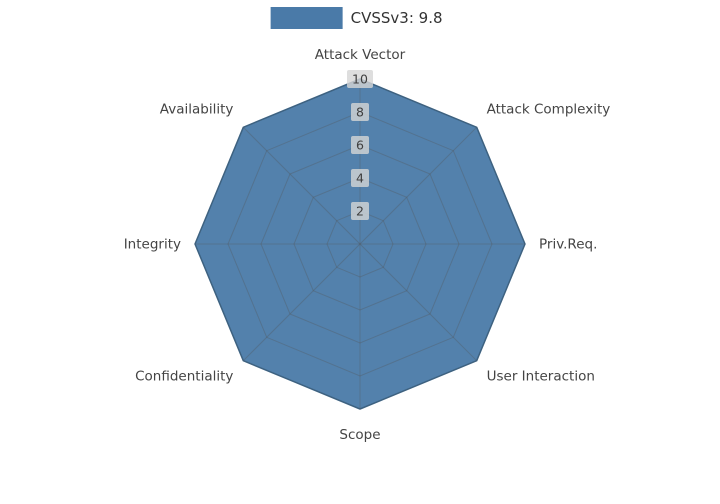 The width and height of the screenshot is (720, 504). I want to click on category-label: Attack Complexity, so click(549, 109).